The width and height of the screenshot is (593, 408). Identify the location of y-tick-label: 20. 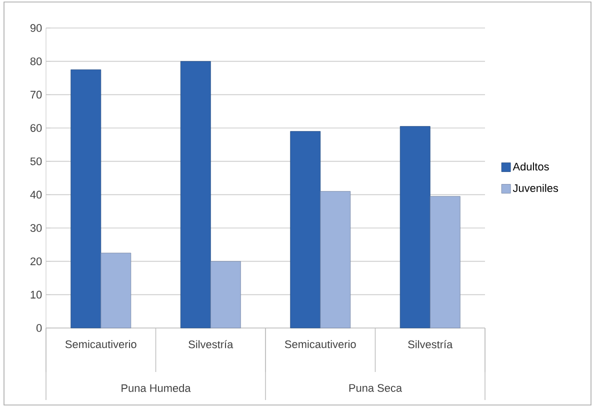
(36, 261).